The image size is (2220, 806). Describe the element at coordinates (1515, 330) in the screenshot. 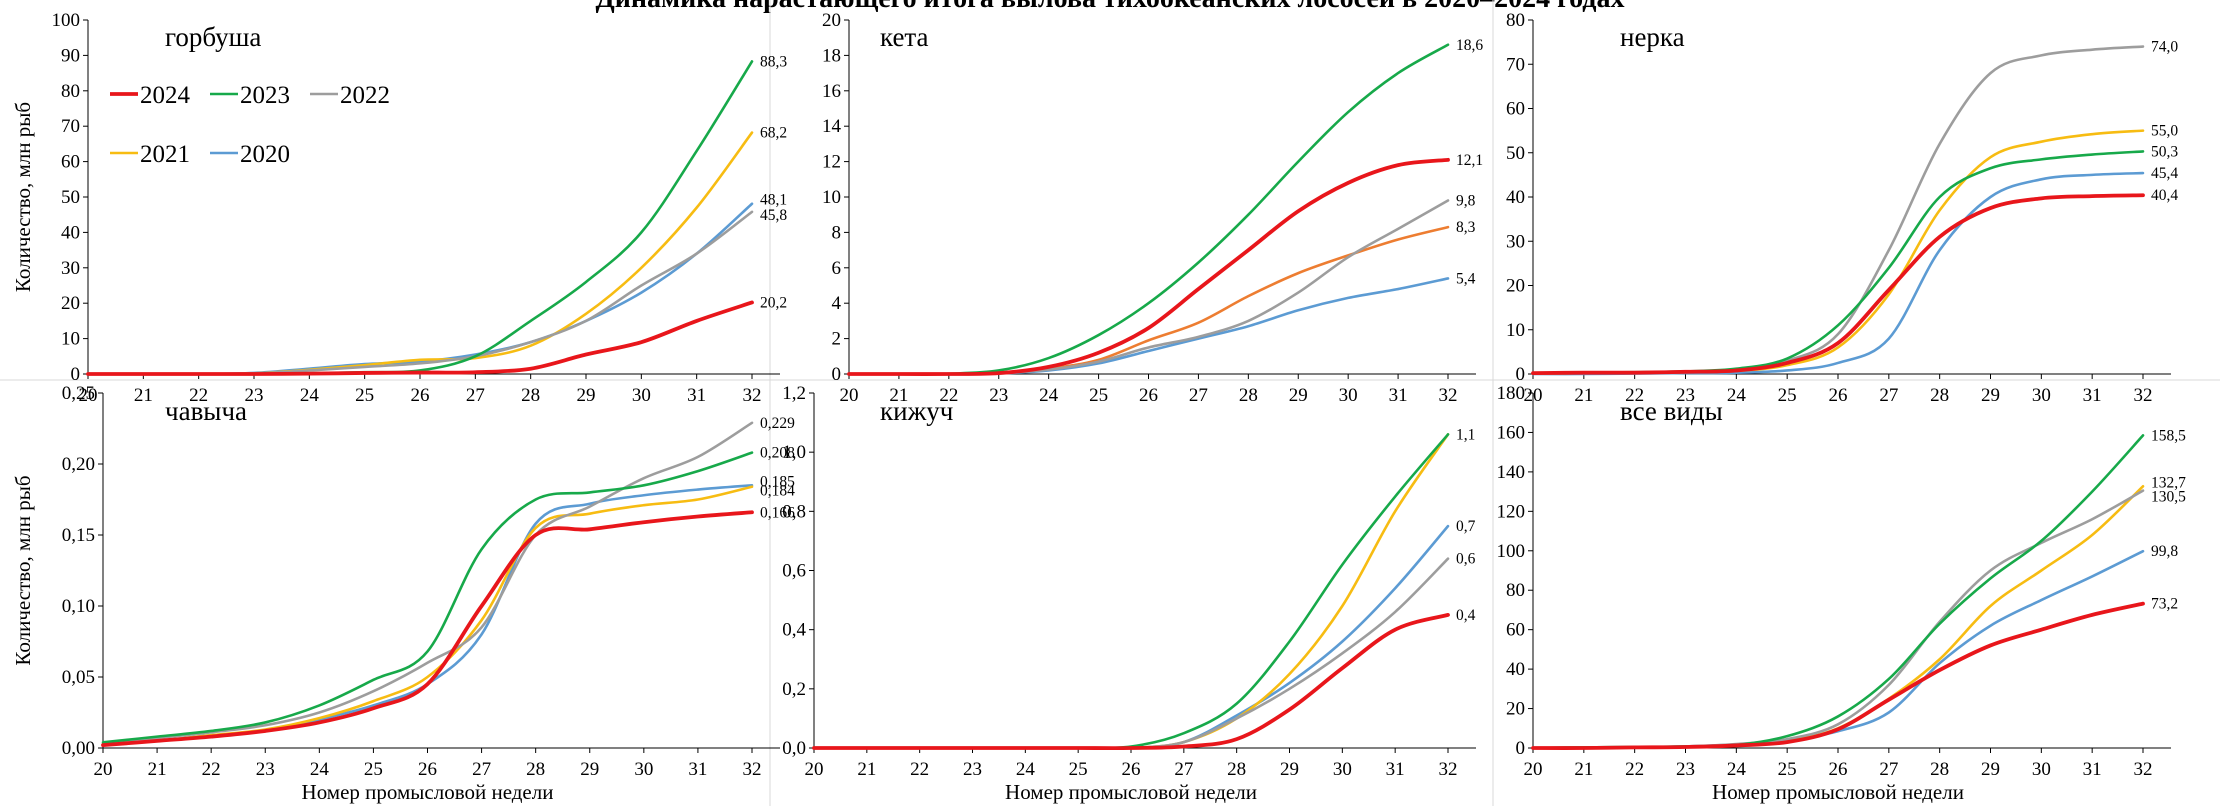

I see `y-tick-label: 10` at that location.